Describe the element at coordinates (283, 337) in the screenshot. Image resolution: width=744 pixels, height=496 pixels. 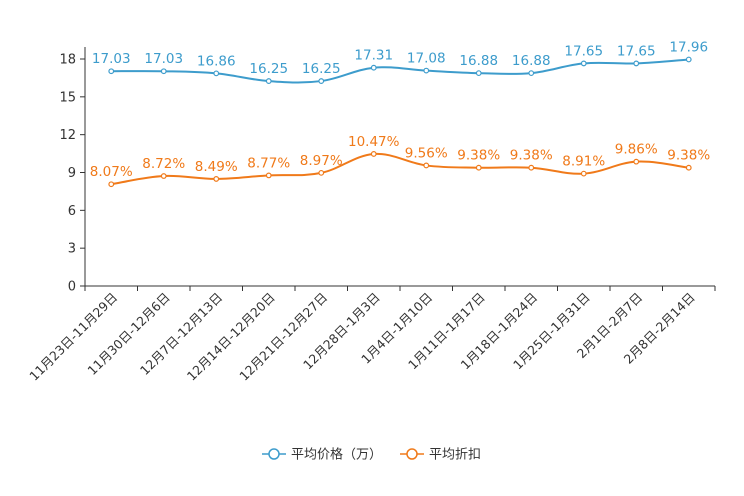
I see `x-category-label: 12月21日-12月27日` at that location.